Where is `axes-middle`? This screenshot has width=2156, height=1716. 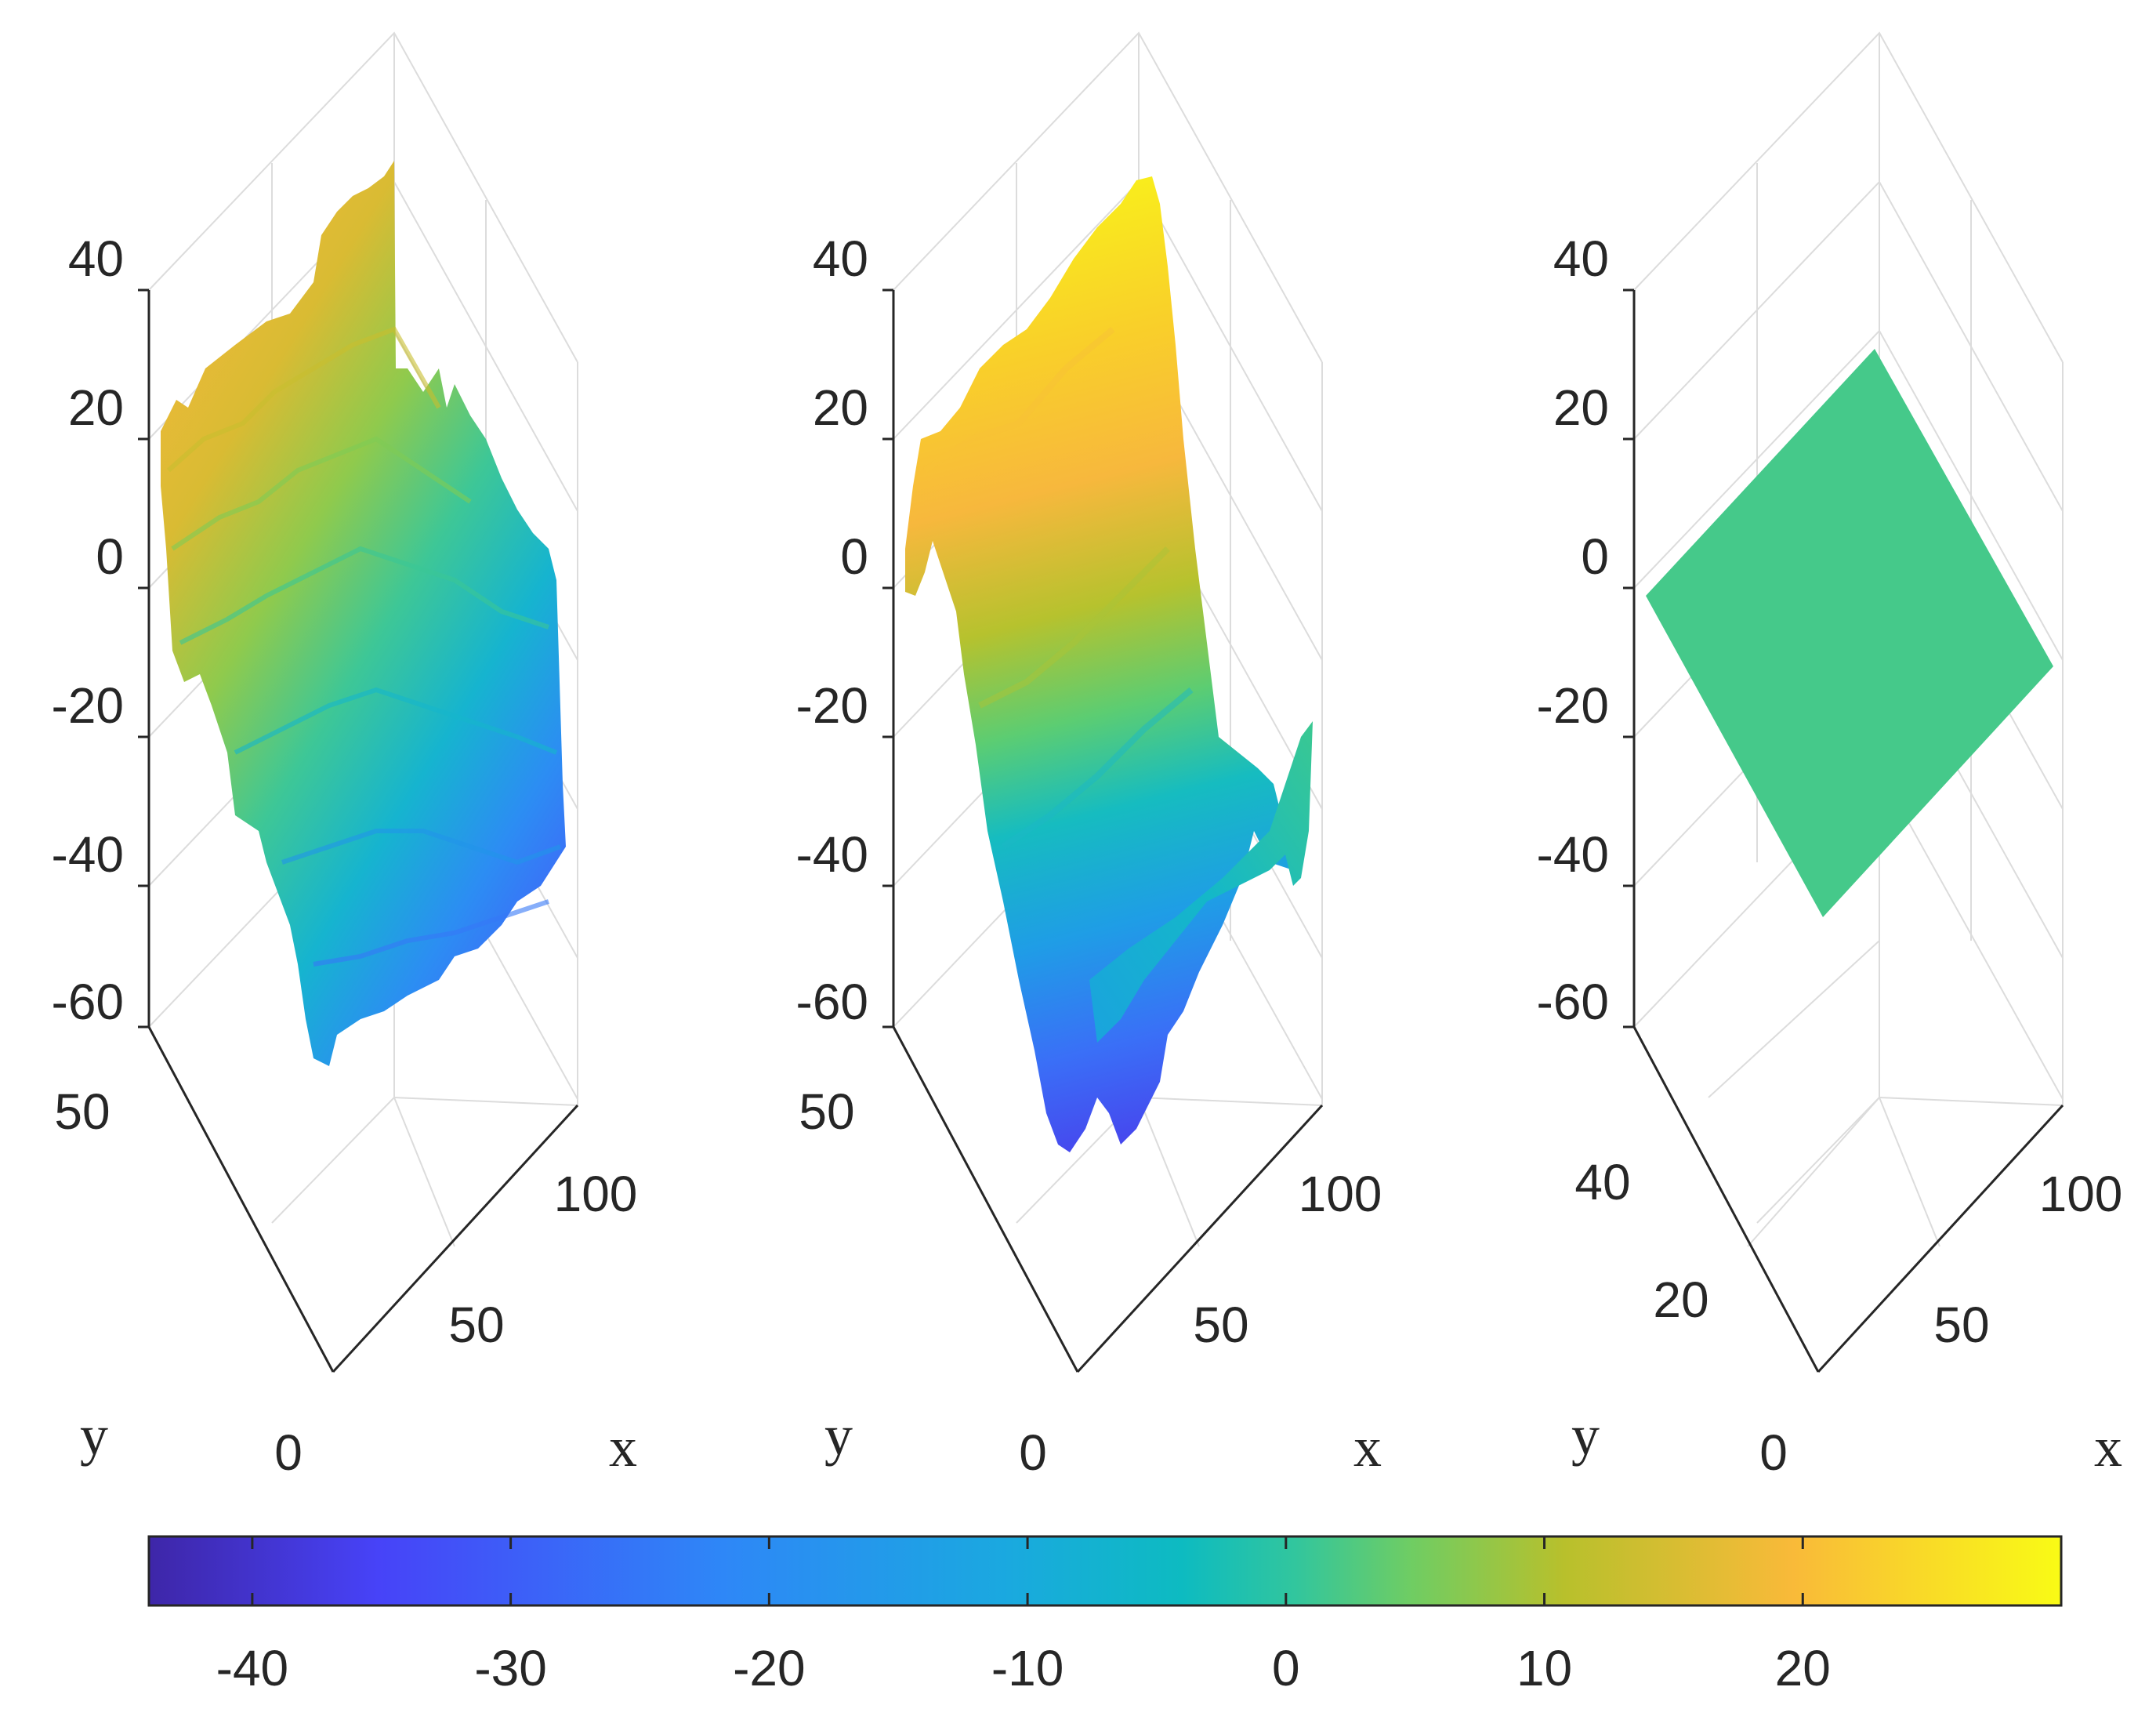
axes-middle is located at coordinates (1103, 830).